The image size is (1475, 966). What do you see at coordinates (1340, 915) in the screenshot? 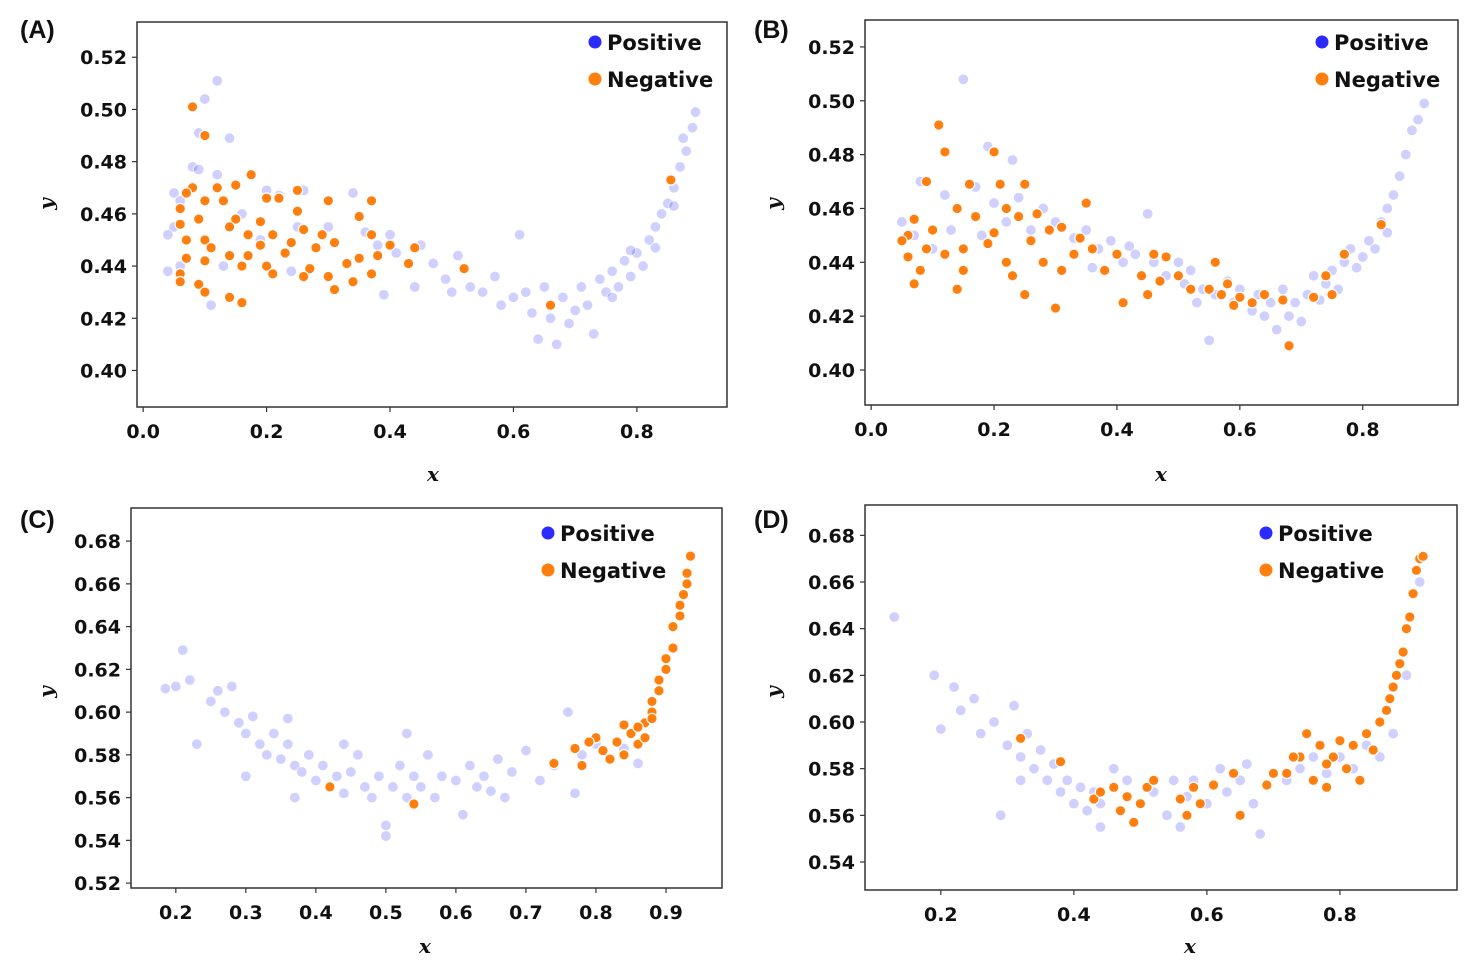
I see `x-tick-label-d: 0.8` at bounding box center [1340, 915].